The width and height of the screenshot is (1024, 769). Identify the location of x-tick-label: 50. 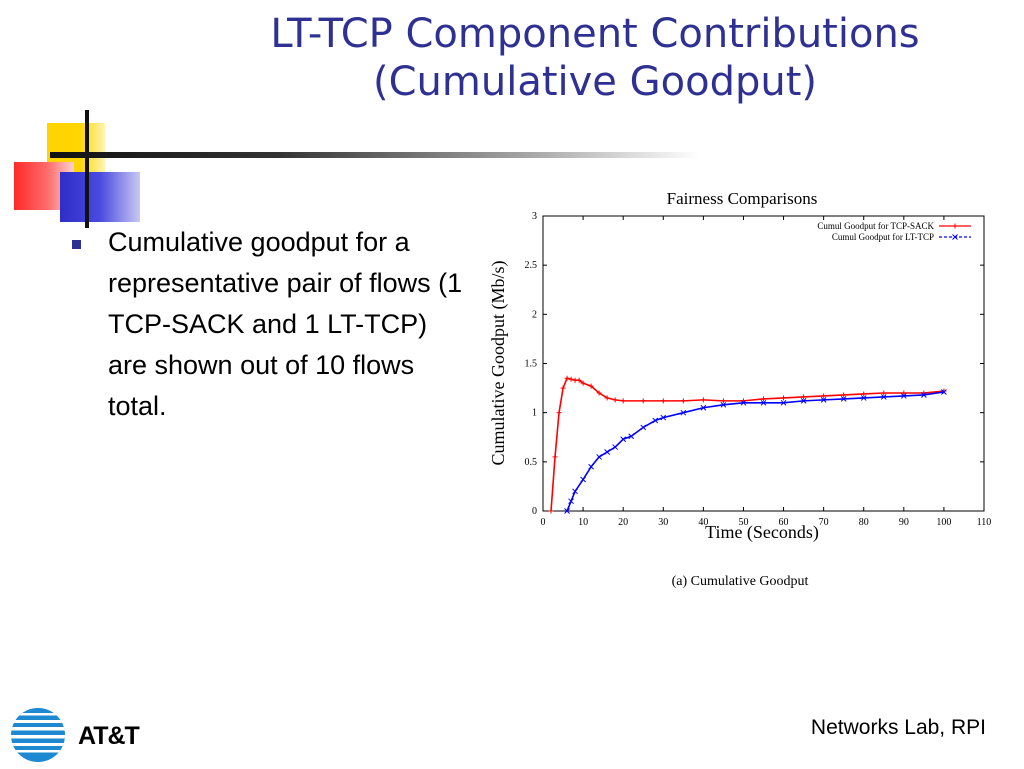
(743, 522).